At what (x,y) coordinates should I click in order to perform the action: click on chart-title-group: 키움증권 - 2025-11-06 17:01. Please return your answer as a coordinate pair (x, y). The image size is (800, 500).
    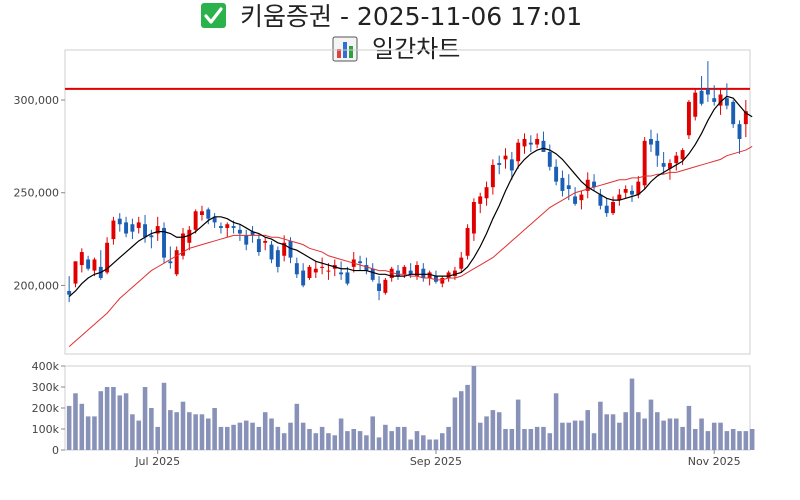
    Looking at the image, I should click on (391, 16).